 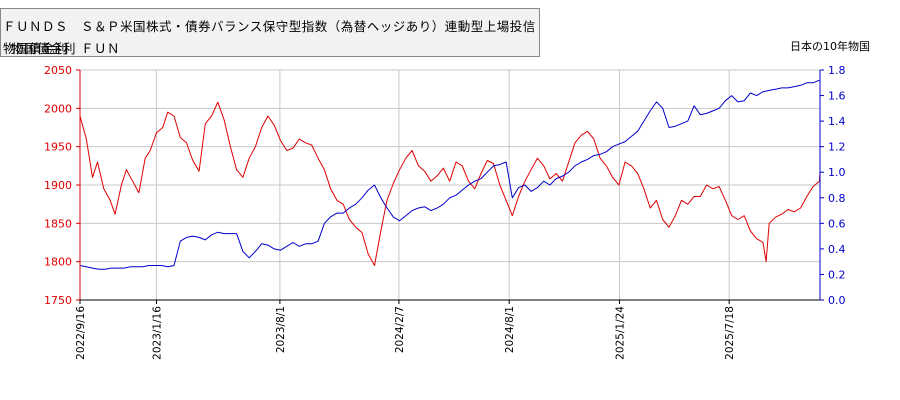 I want to click on right-axis-tick-label: 1.0, so click(x=837, y=172).